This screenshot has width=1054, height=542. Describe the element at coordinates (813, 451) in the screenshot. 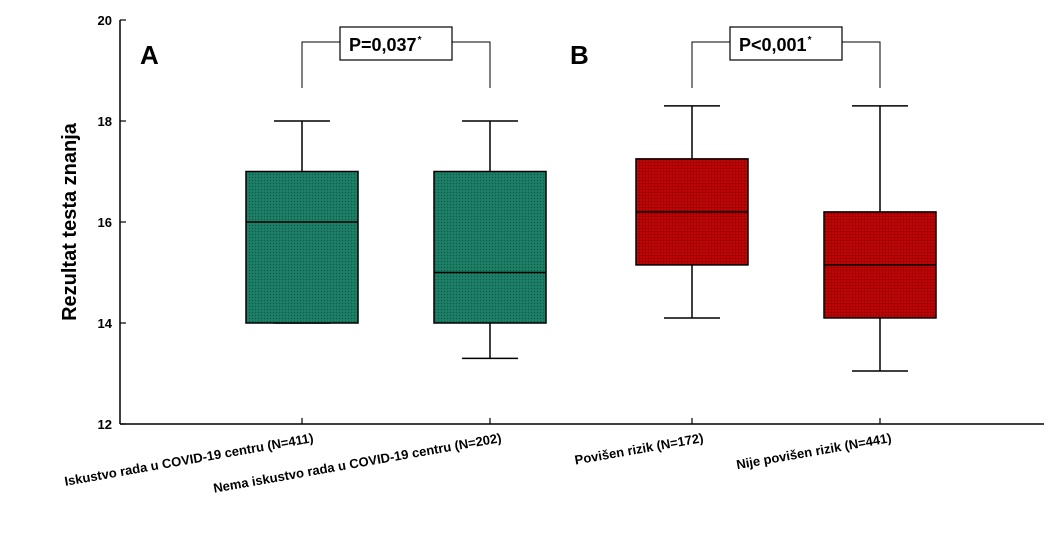

I see `category-label: Nije povišen rizik (N=441)` at that location.